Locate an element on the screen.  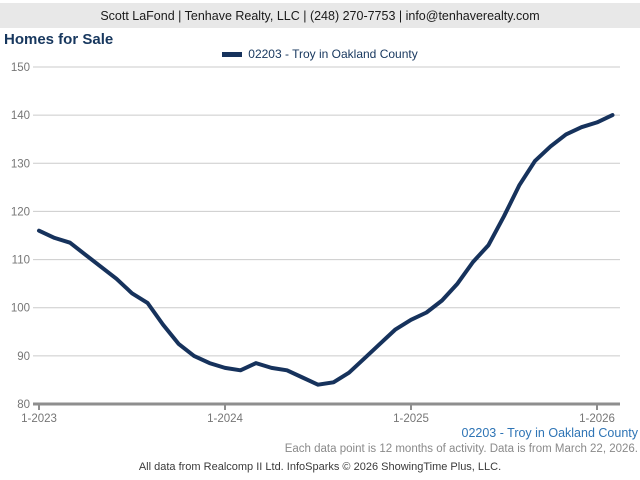
x-axis-tick-label: 1-2025 is located at coordinates (411, 419).